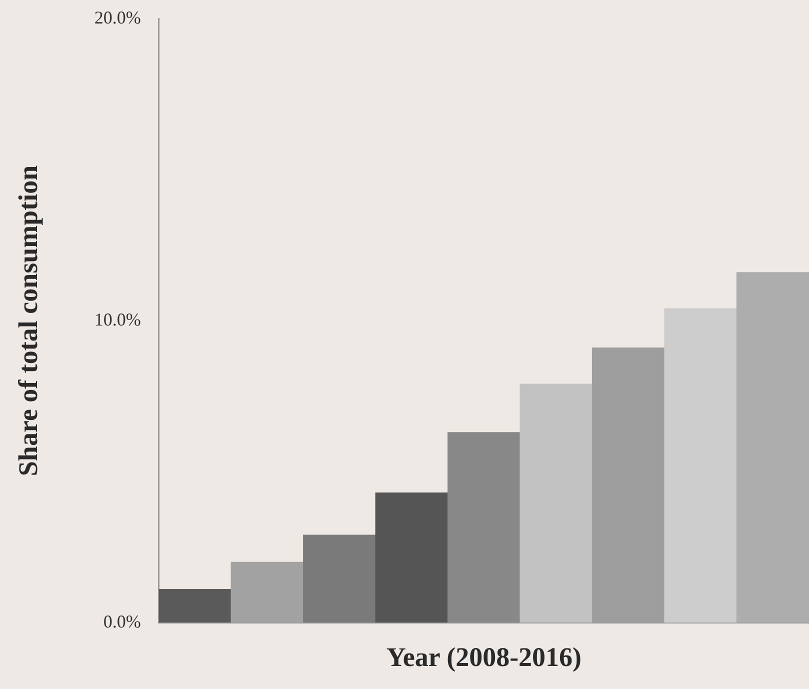 Image resolution: width=809 pixels, height=689 pixels. What do you see at coordinates (484, 657) in the screenshot?
I see `x-axis-title: Year (2008-2016)` at bounding box center [484, 657].